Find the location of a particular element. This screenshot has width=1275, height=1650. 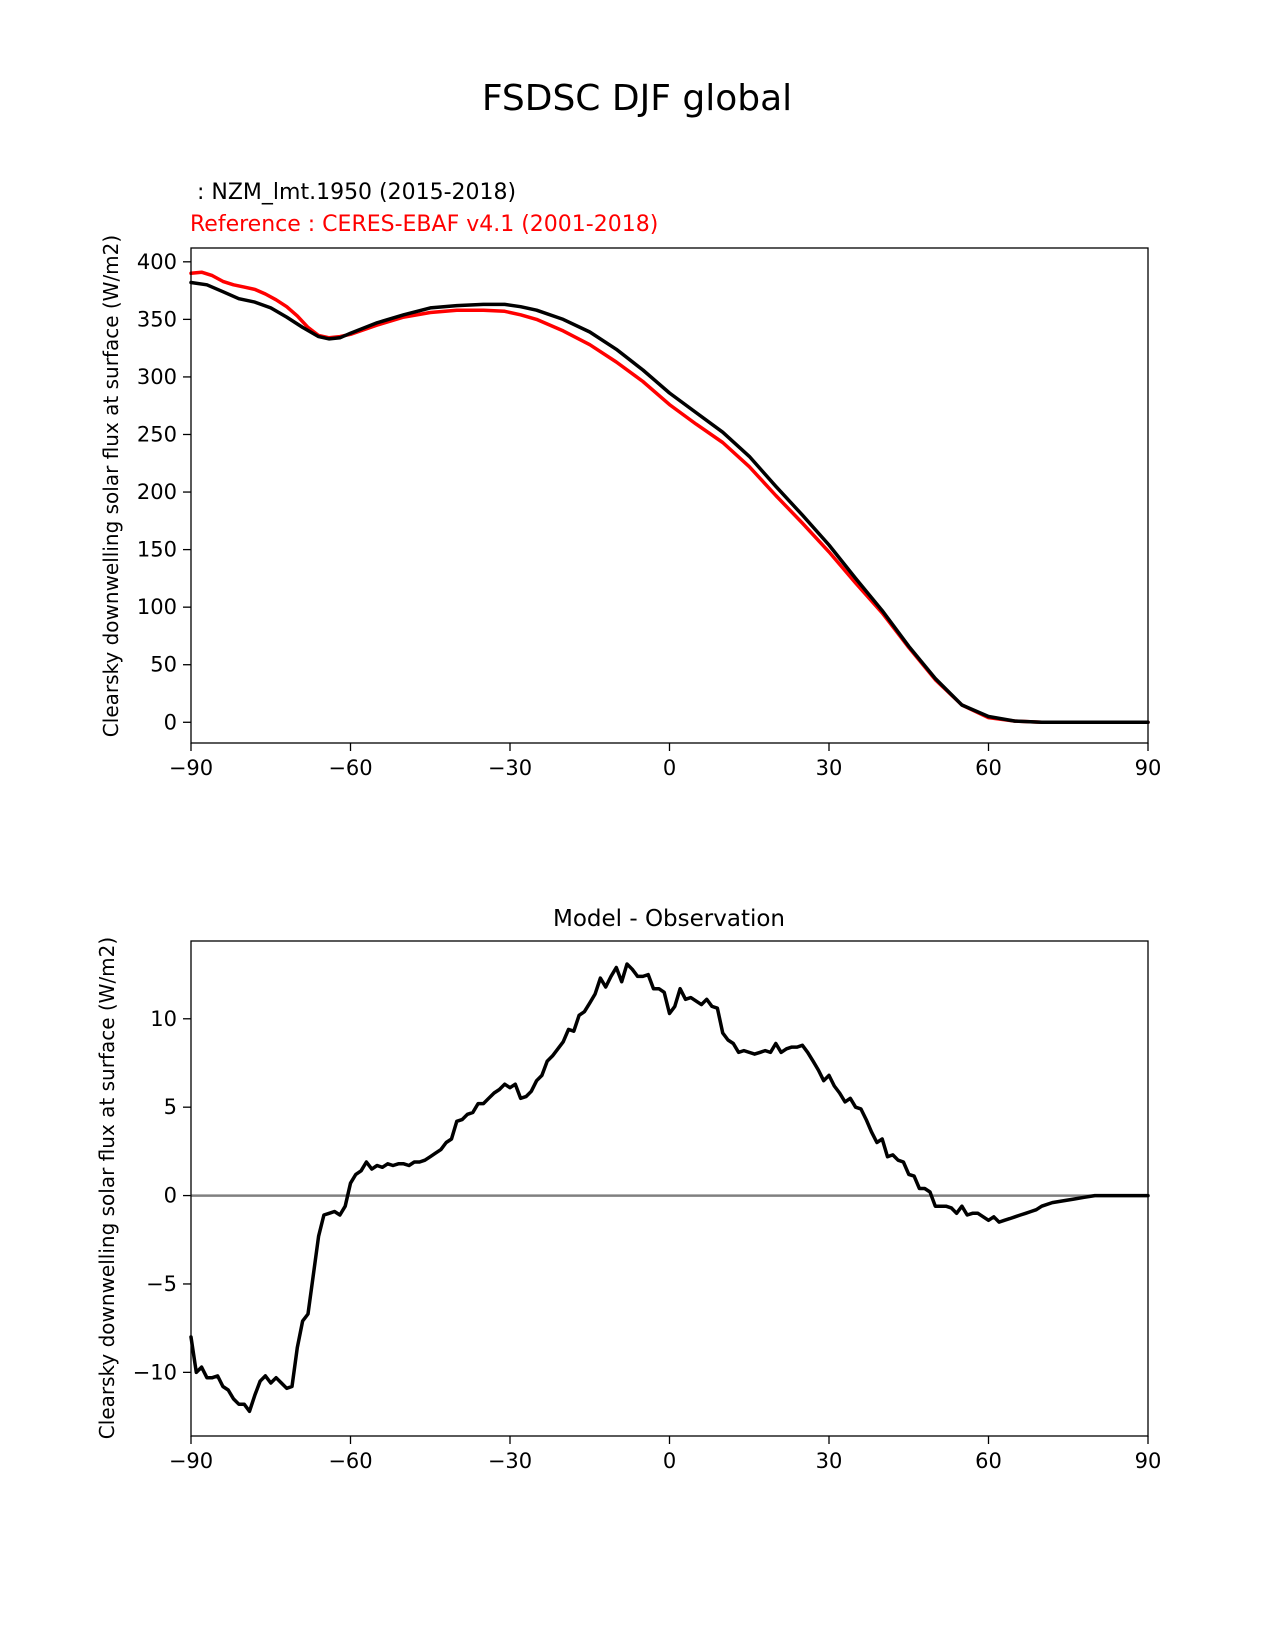

bottom-x-tick-label: 30 is located at coordinates (829, 1461).